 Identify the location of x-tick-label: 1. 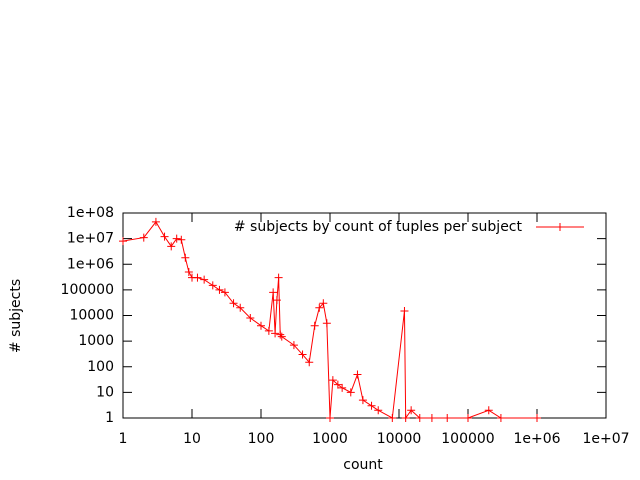
(123, 439).